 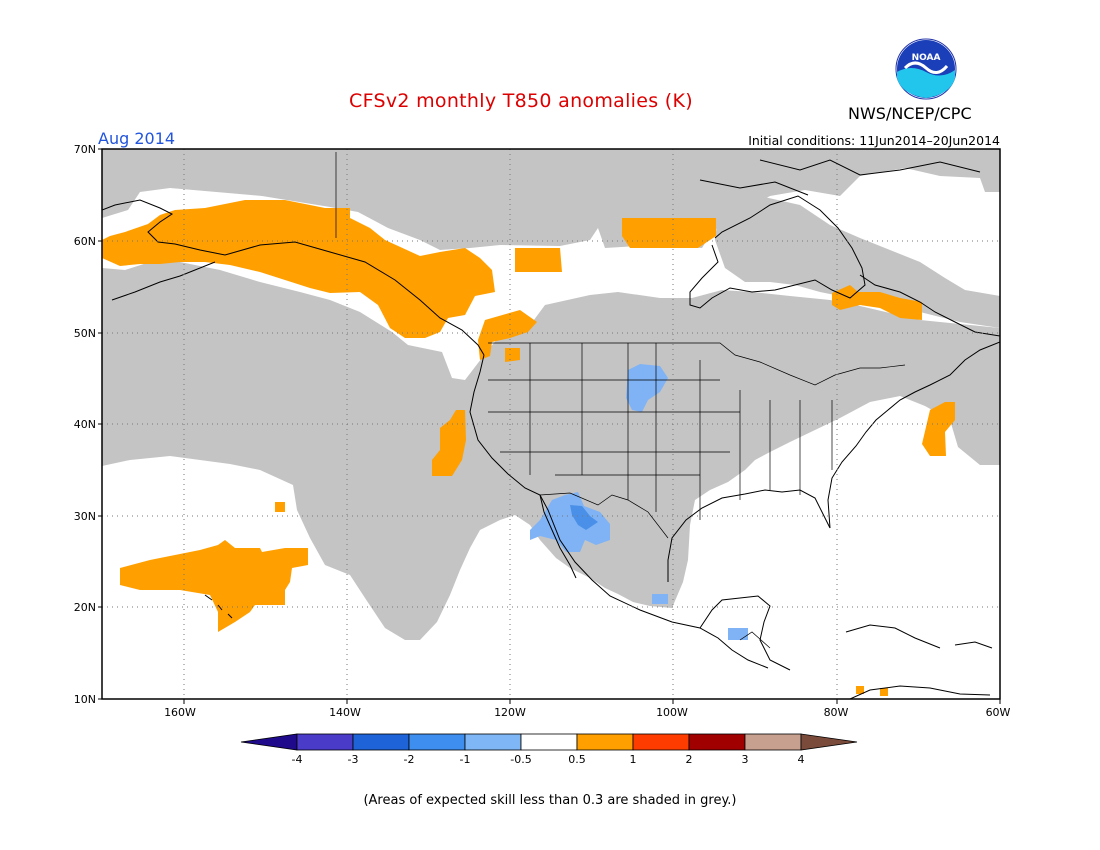 What do you see at coordinates (874, 140) in the screenshot?
I see `initial-conditions-label: Initial conditions: 11Jun2014–20Jun2014` at bounding box center [874, 140].